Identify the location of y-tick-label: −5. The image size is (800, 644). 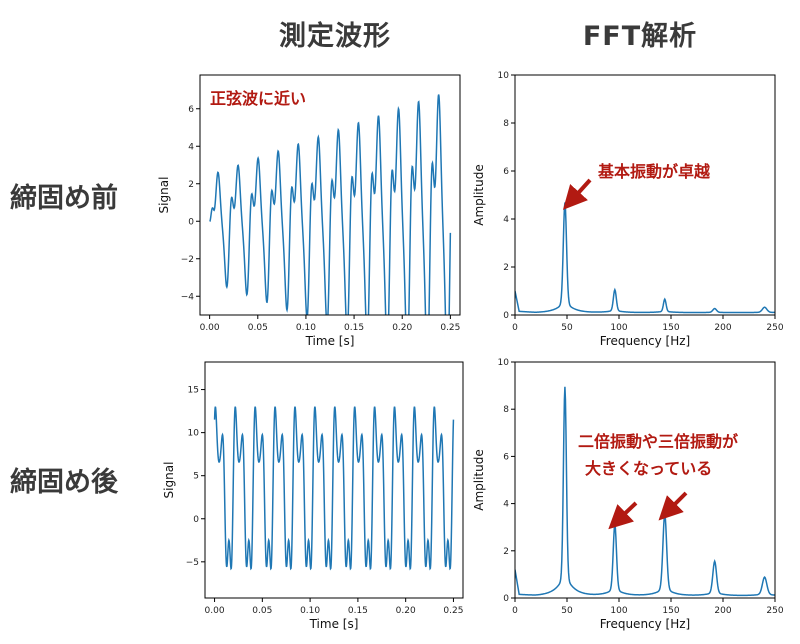
(192, 563).